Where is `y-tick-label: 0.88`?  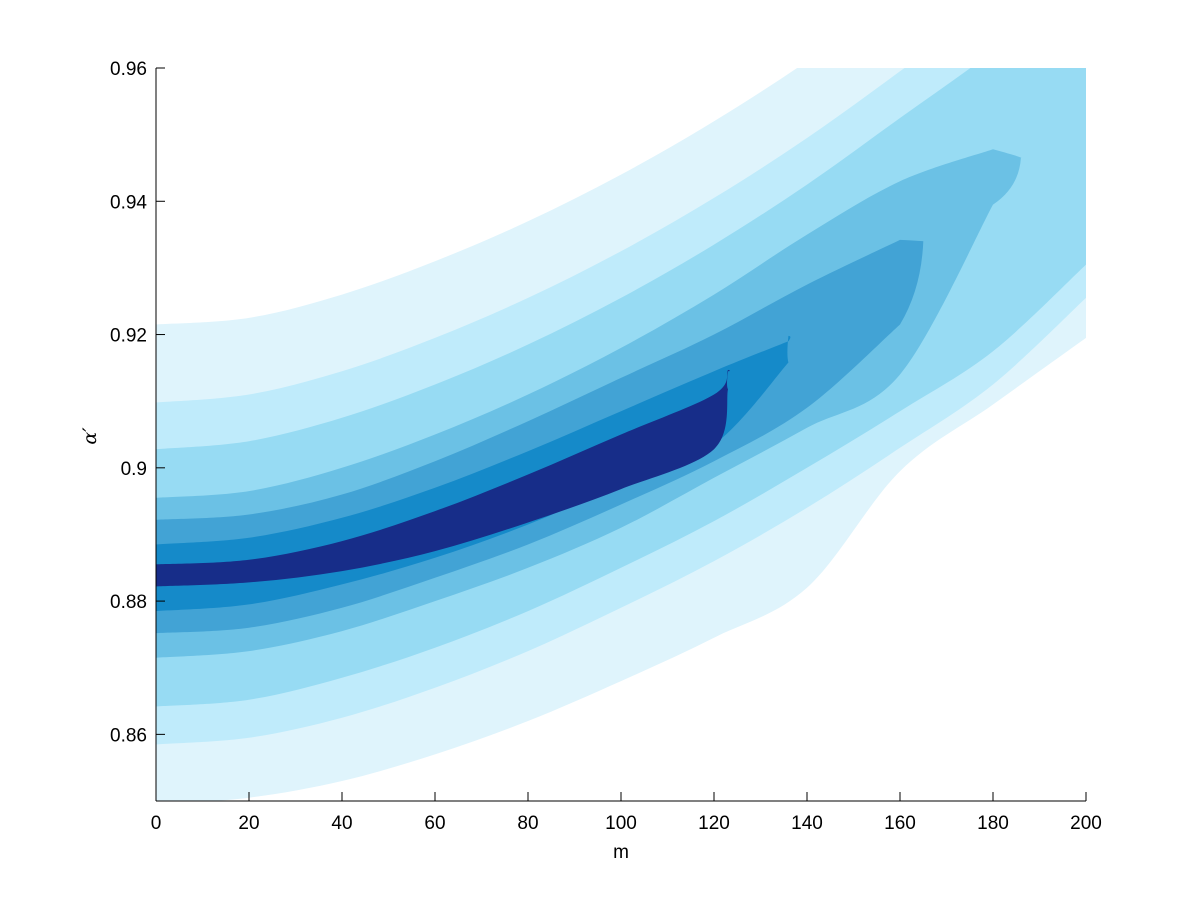 y-tick-label: 0.88 is located at coordinates (128, 602).